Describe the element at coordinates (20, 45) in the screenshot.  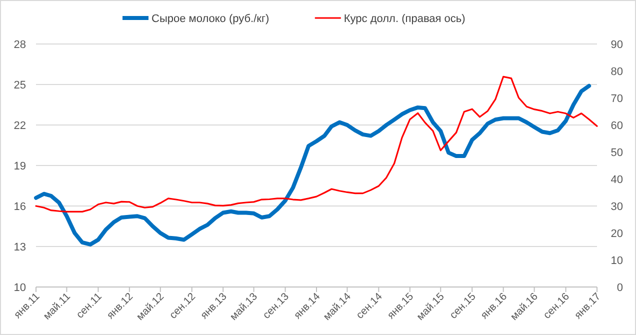
I see `y-tick-label: 28` at that location.